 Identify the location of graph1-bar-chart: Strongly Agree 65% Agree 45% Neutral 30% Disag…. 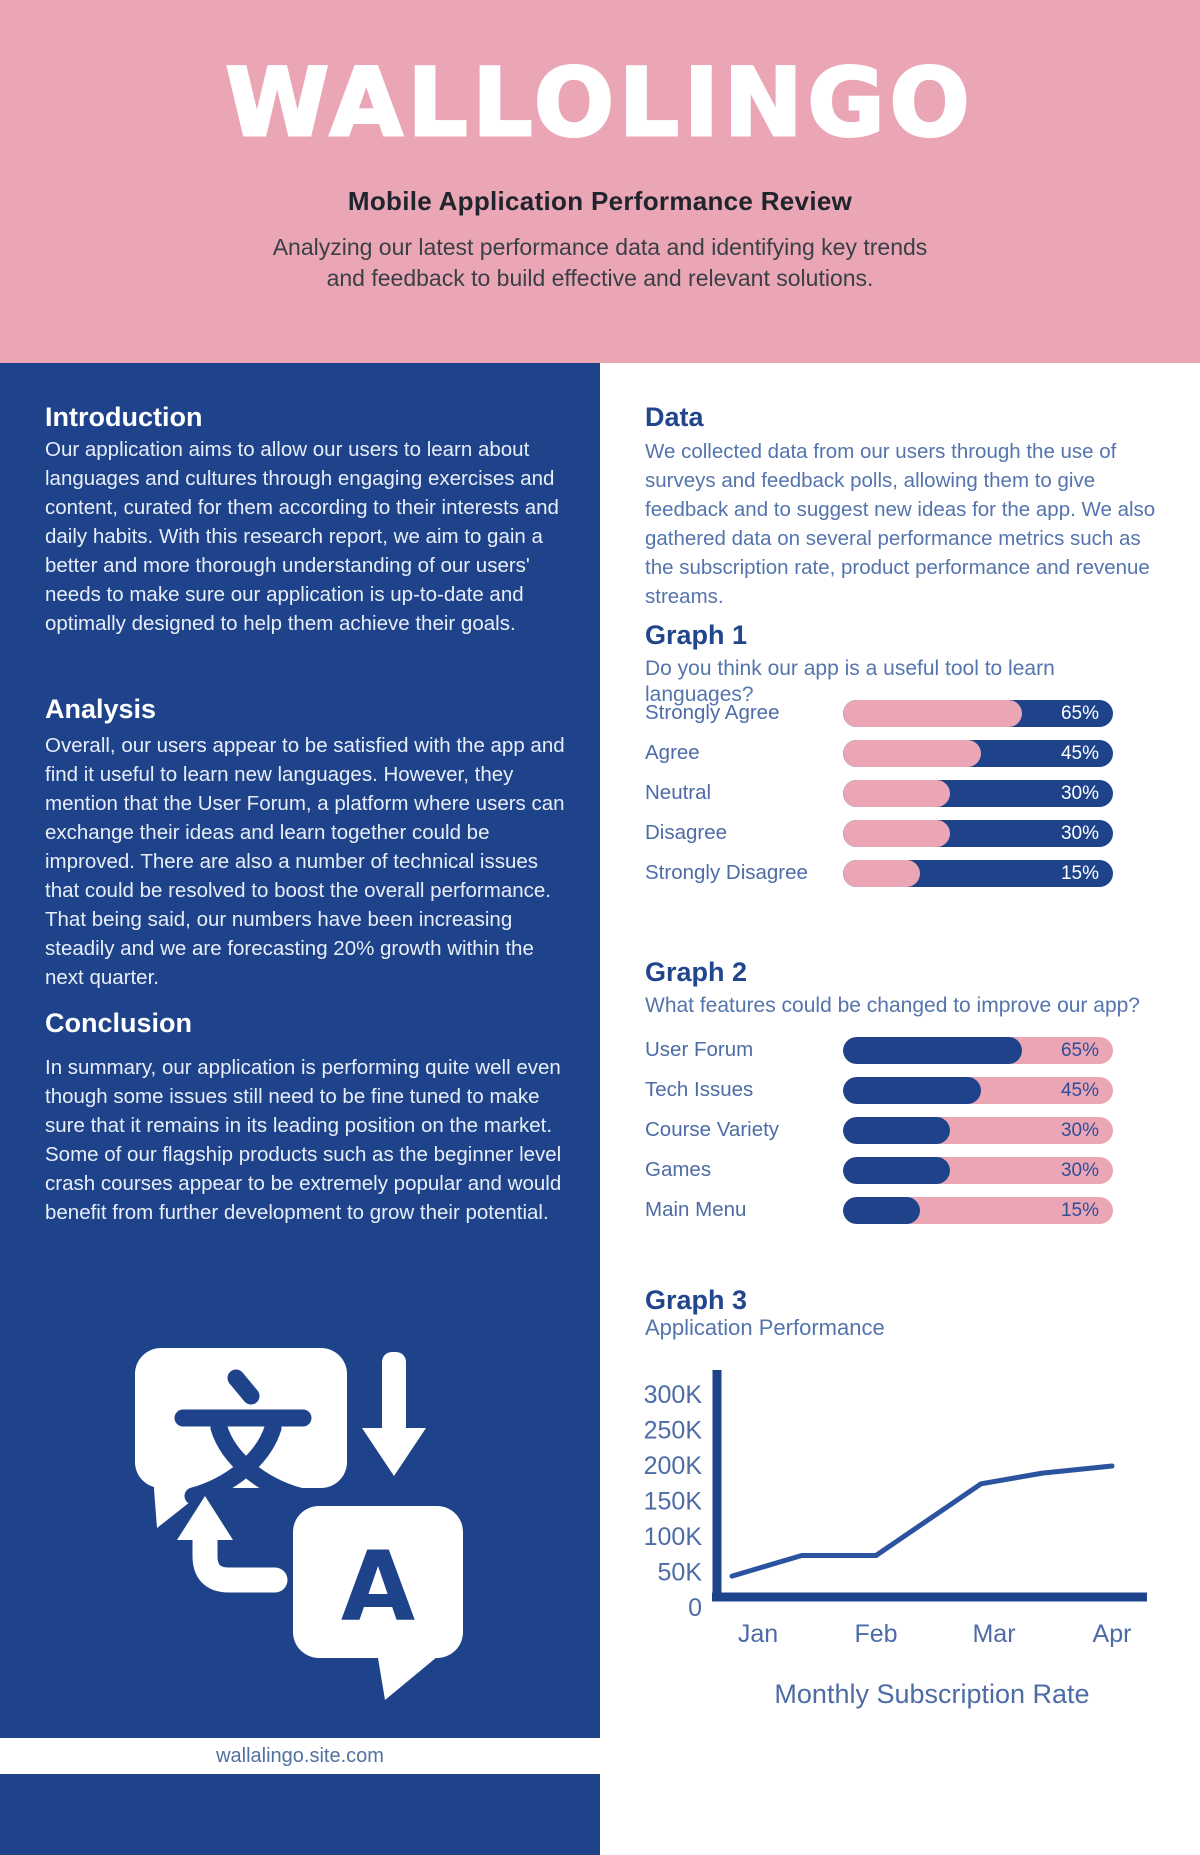
(900, 793).